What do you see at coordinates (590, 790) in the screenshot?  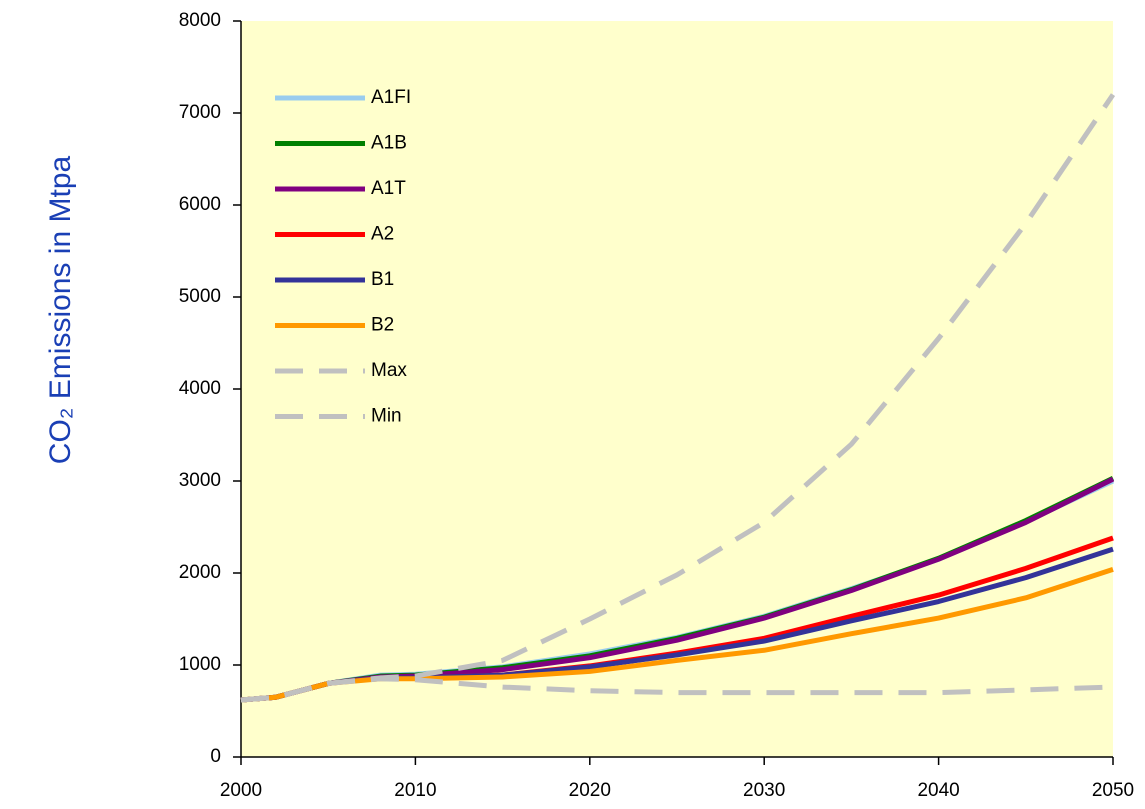 I see `x-tick-label: 2020` at bounding box center [590, 790].